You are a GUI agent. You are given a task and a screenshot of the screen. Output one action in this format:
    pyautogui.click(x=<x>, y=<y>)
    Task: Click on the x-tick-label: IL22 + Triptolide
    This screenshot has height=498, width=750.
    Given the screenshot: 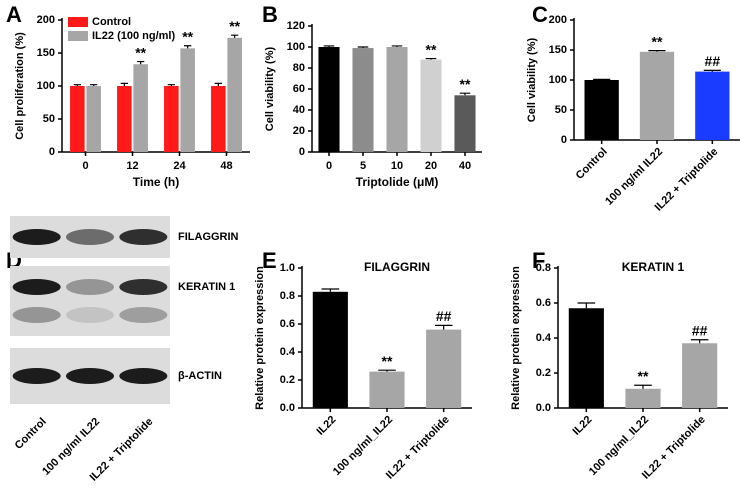 What is the action you would take?
    pyautogui.click(x=418, y=448)
    